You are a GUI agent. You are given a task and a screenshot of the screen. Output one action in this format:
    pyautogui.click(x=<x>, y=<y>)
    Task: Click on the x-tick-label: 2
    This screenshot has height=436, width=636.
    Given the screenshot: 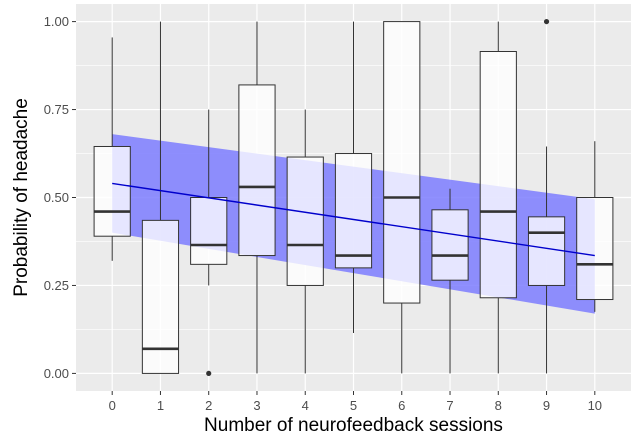 What is the action you would take?
    pyautogui.click(x=208, y=405)
    